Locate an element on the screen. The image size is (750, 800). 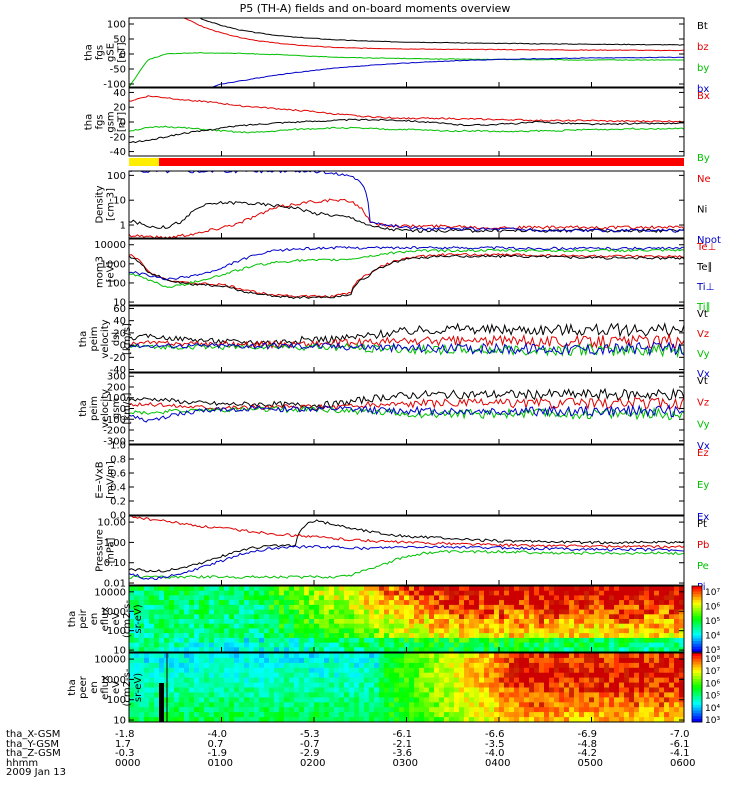
colorbar-tick-label: 10⁶ is located at coordinates (712, 684).